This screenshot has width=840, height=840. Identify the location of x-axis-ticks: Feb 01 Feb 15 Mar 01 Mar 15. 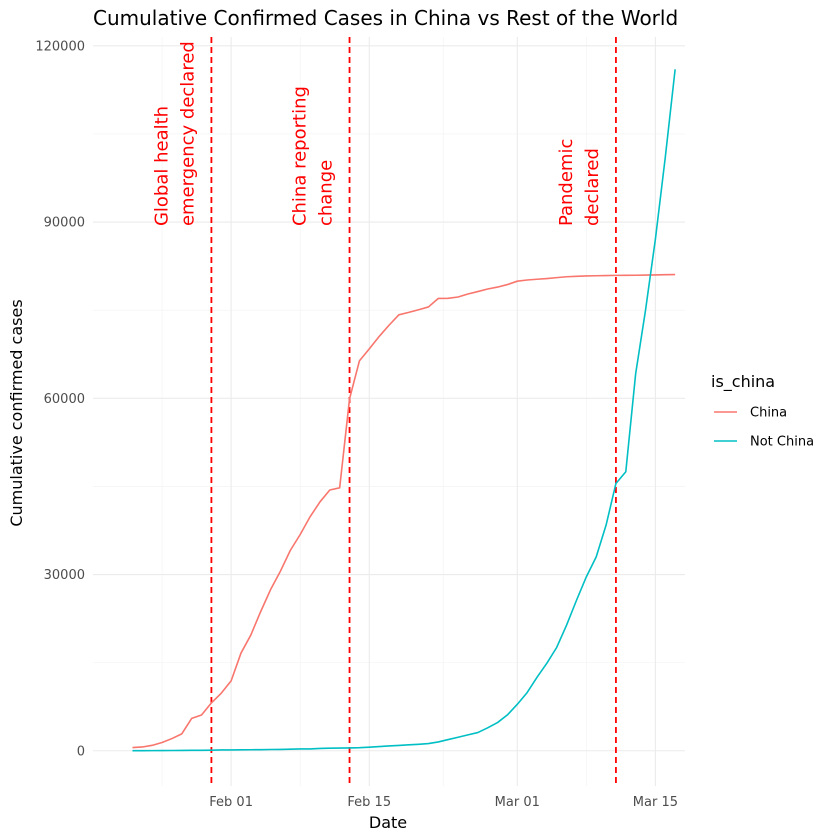
(443, 802).